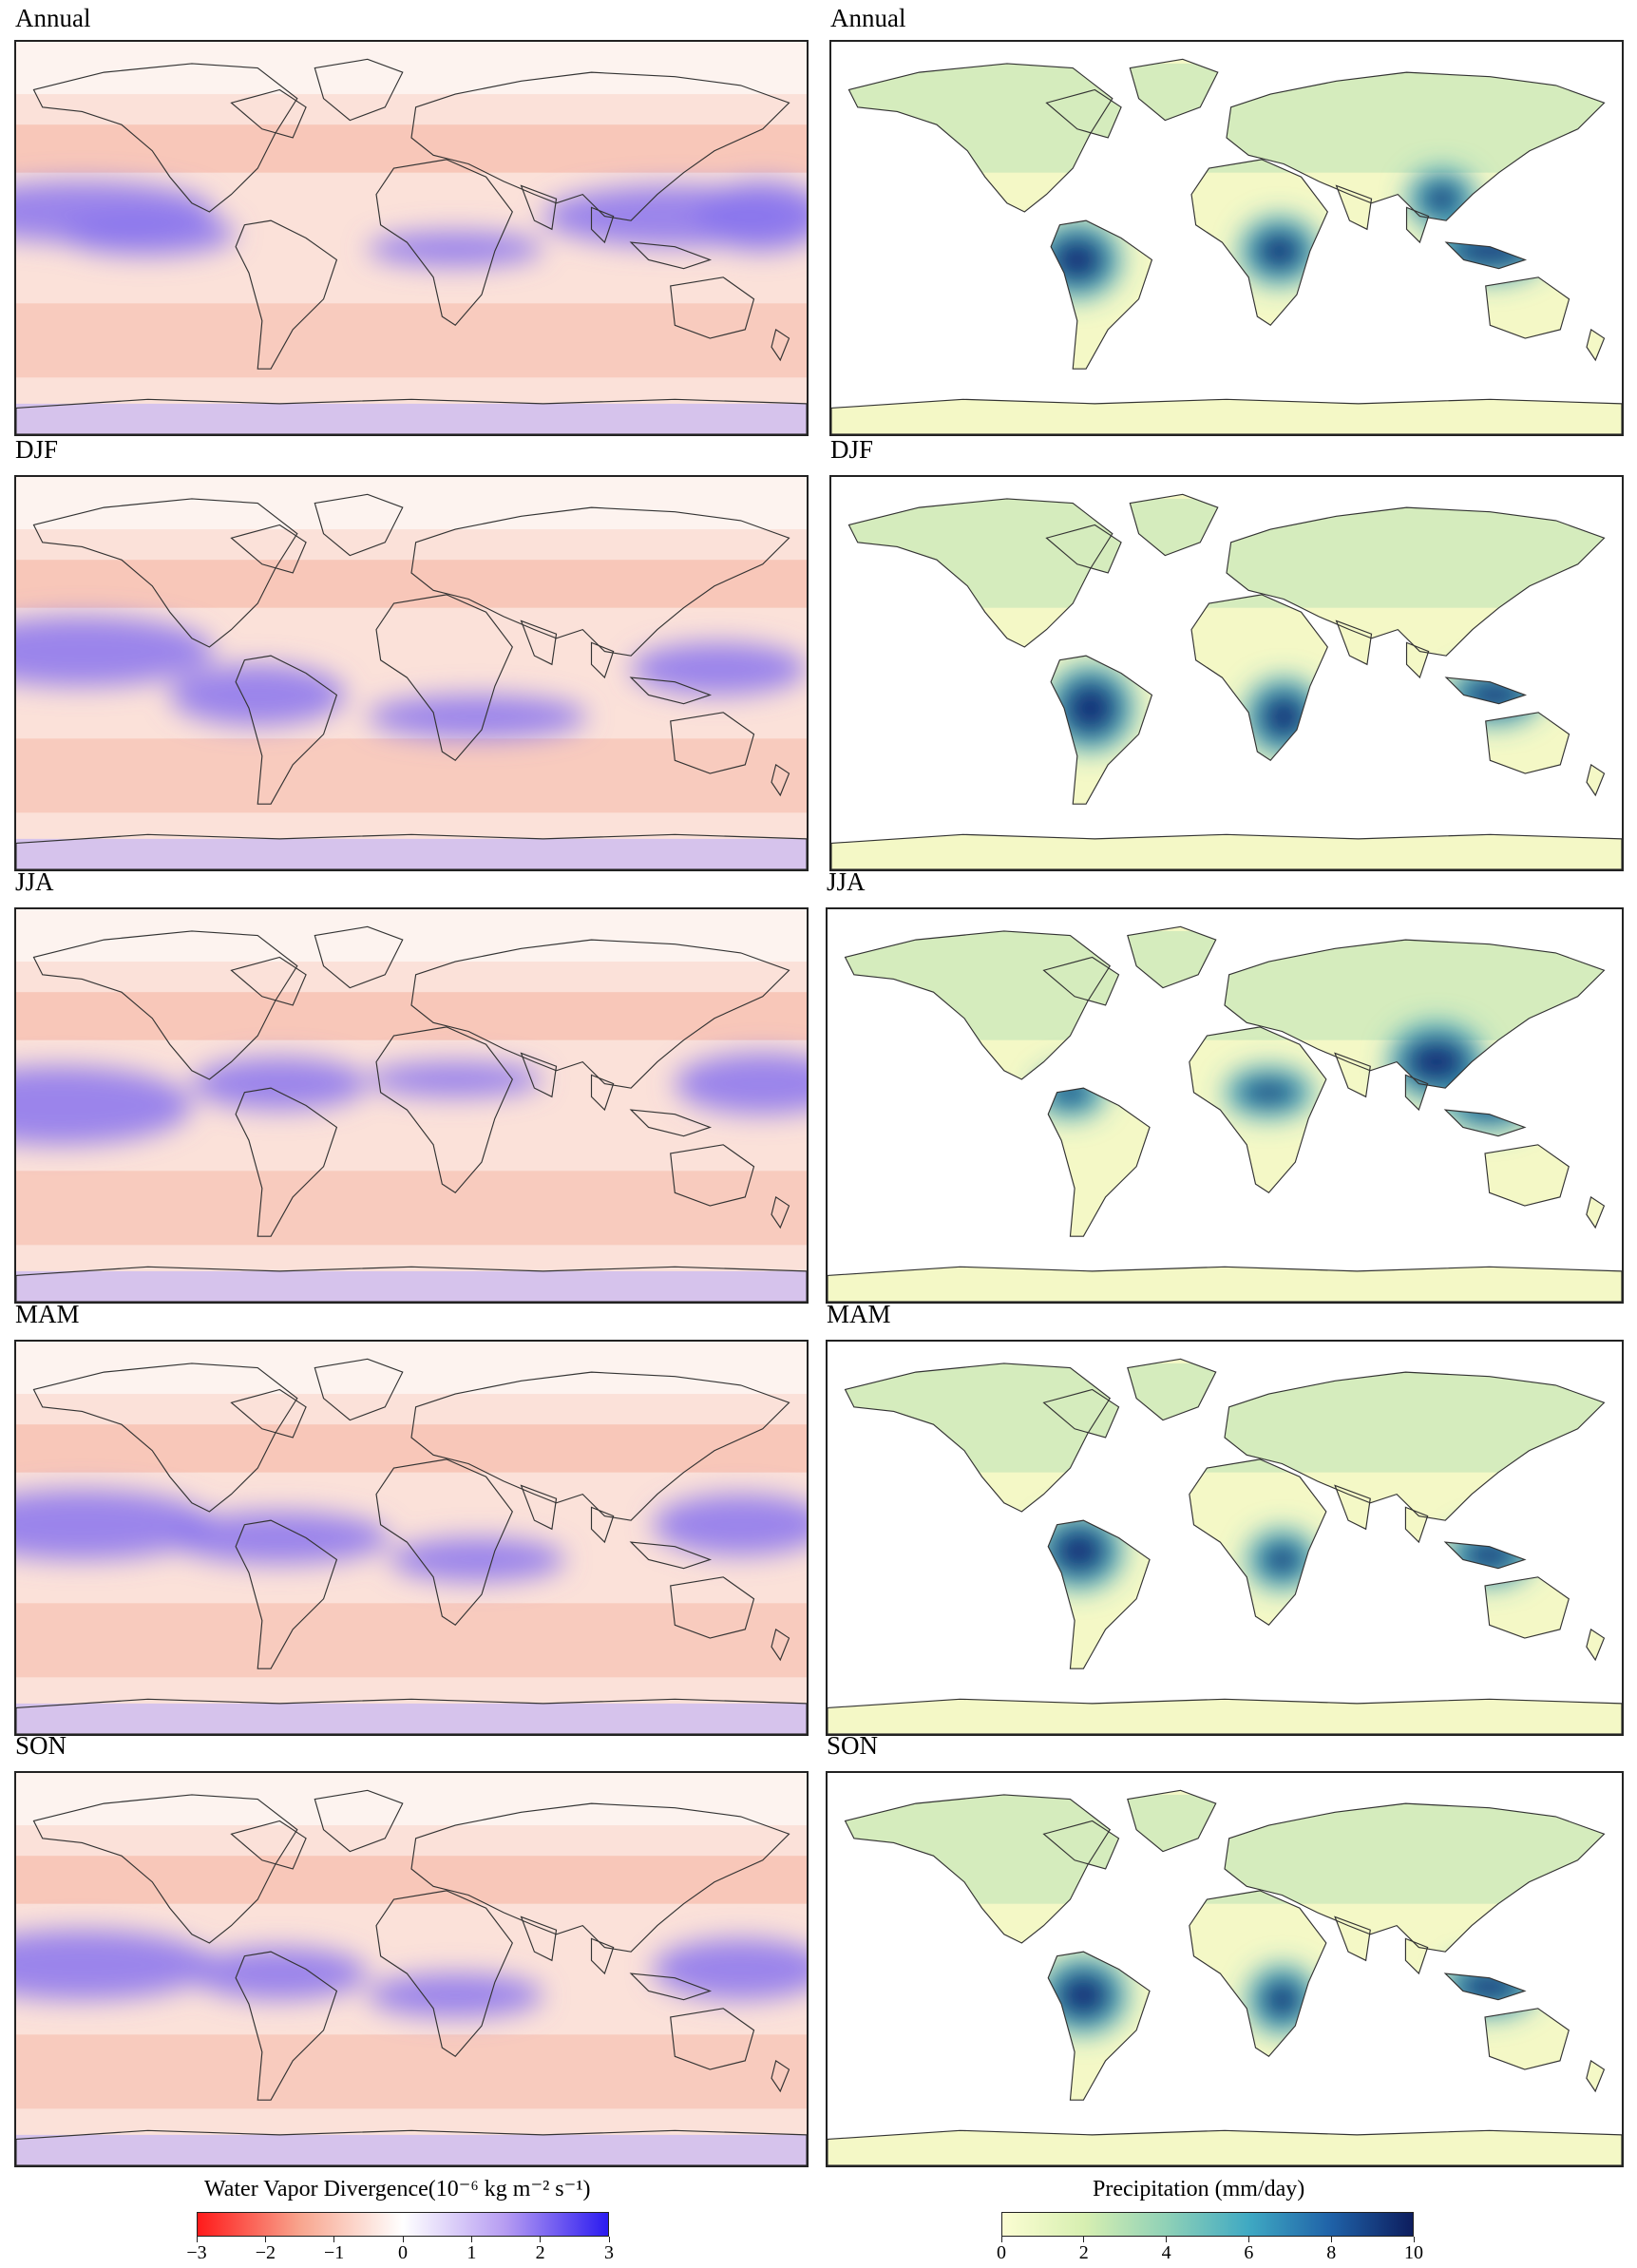  Describe the element at coordinates (1199, 2189) in the screenshot. I see `colorbar-title: Precipitation (mm/day)` at that location.